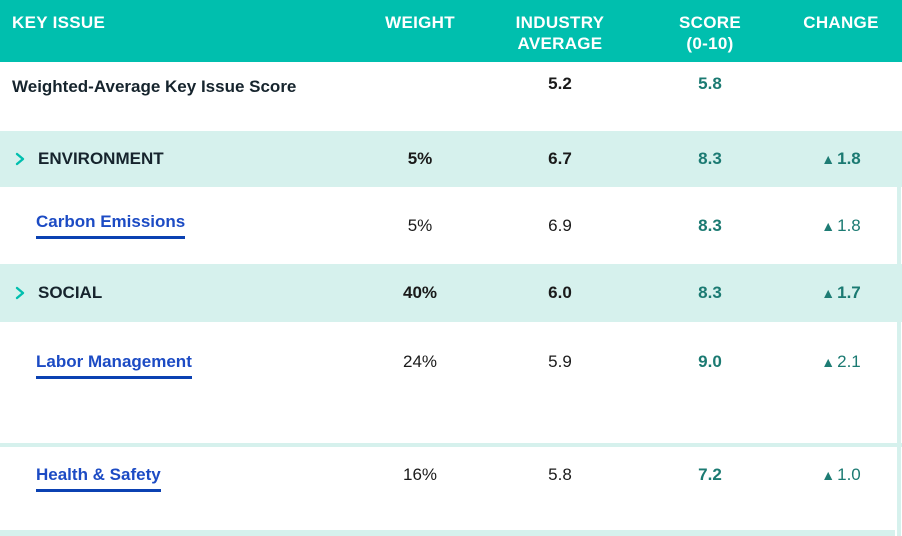 The height and width of the screenshot is (536, 902). What do you see at coordinates (451, 293) in the screenshot?
I see `table-row-social: SOCIAL 40% 6.0 8.3 ▲ 1.7` at bounding box center [451, 293].